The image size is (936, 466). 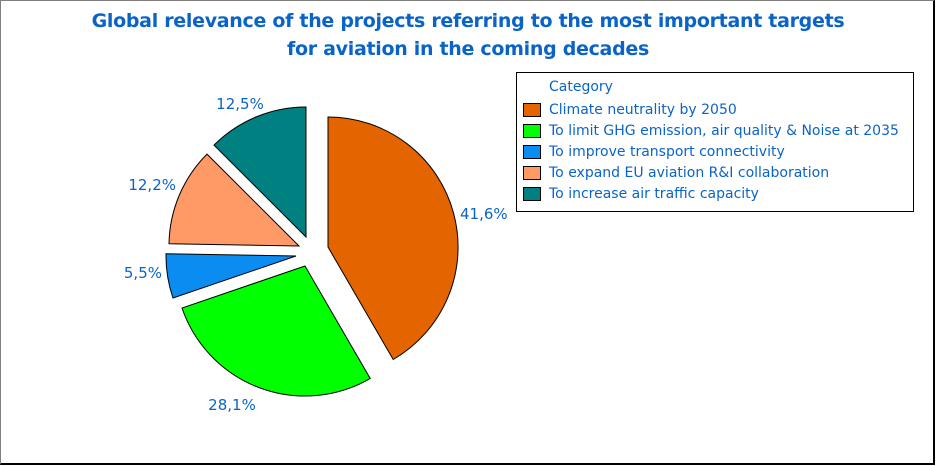 What do you see at coordinates (667, 152) in the screenshot?
I see `legend-label: To improve transport connectivity` at bounding box center [667, 152].